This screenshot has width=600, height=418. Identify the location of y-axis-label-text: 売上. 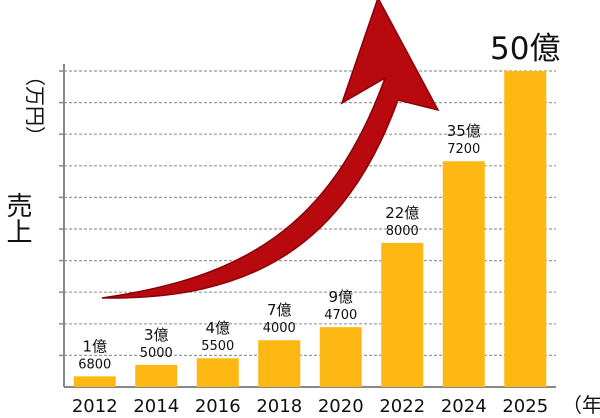
(17, 218).